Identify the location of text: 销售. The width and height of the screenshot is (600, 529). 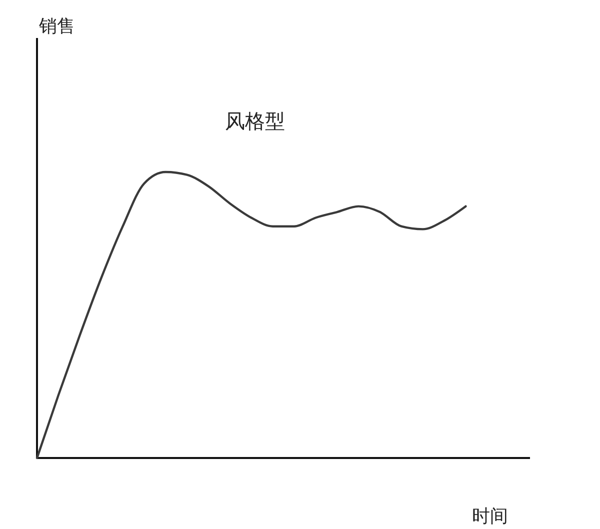
(56, 26).